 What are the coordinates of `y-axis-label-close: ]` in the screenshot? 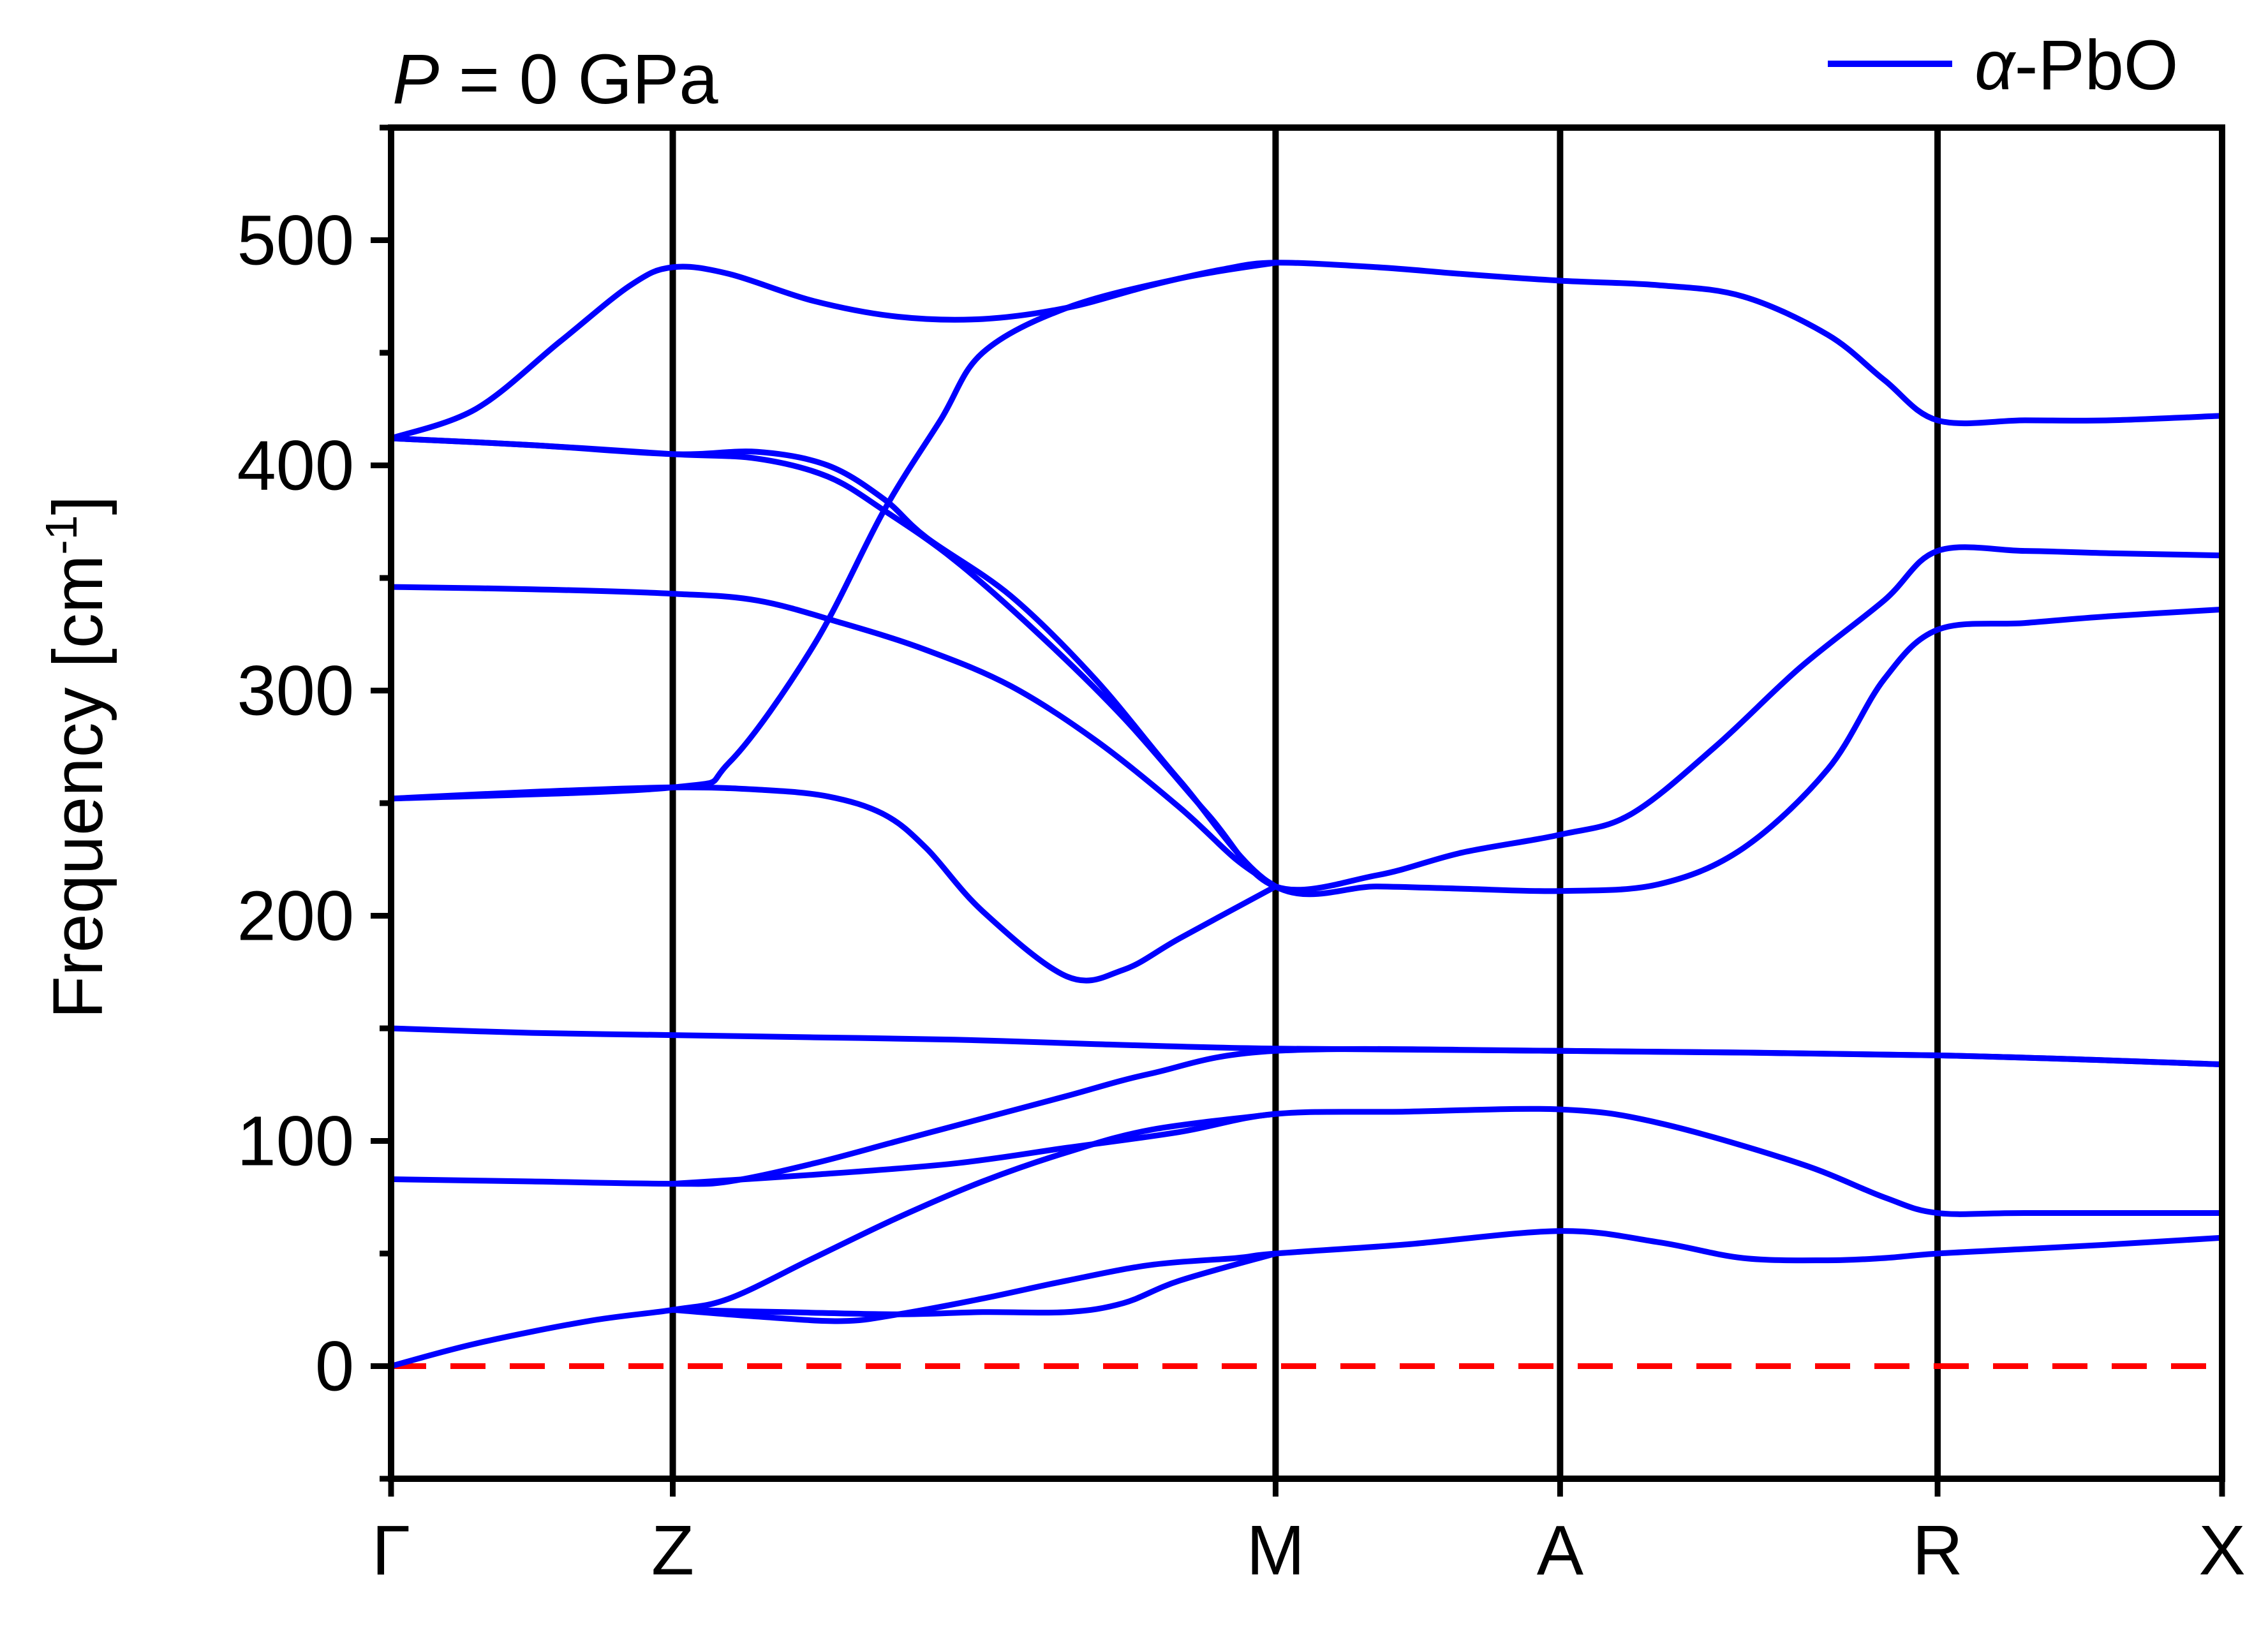 It's located at (78, 506).